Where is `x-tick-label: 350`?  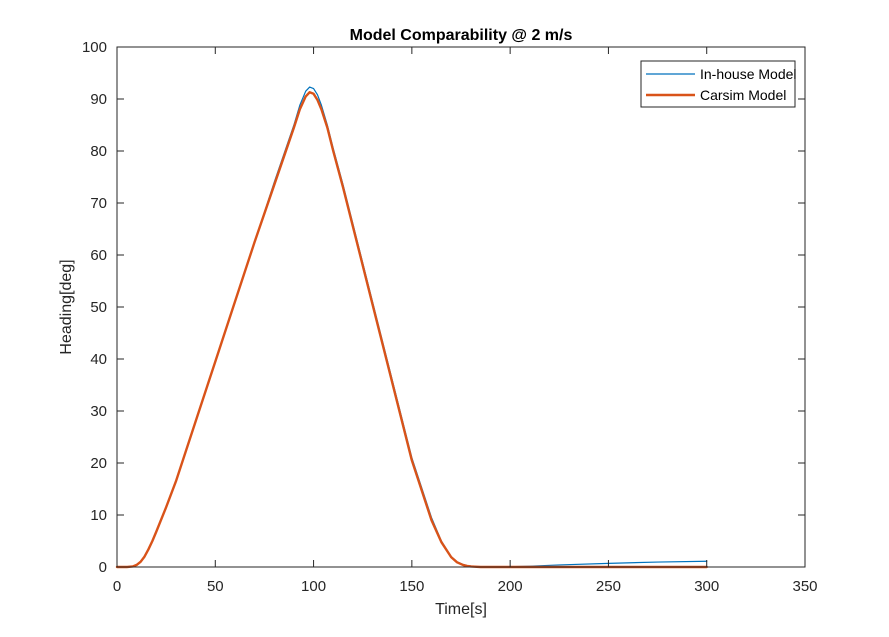 x-tick-label: 350 is located at coordinates (804, 586).